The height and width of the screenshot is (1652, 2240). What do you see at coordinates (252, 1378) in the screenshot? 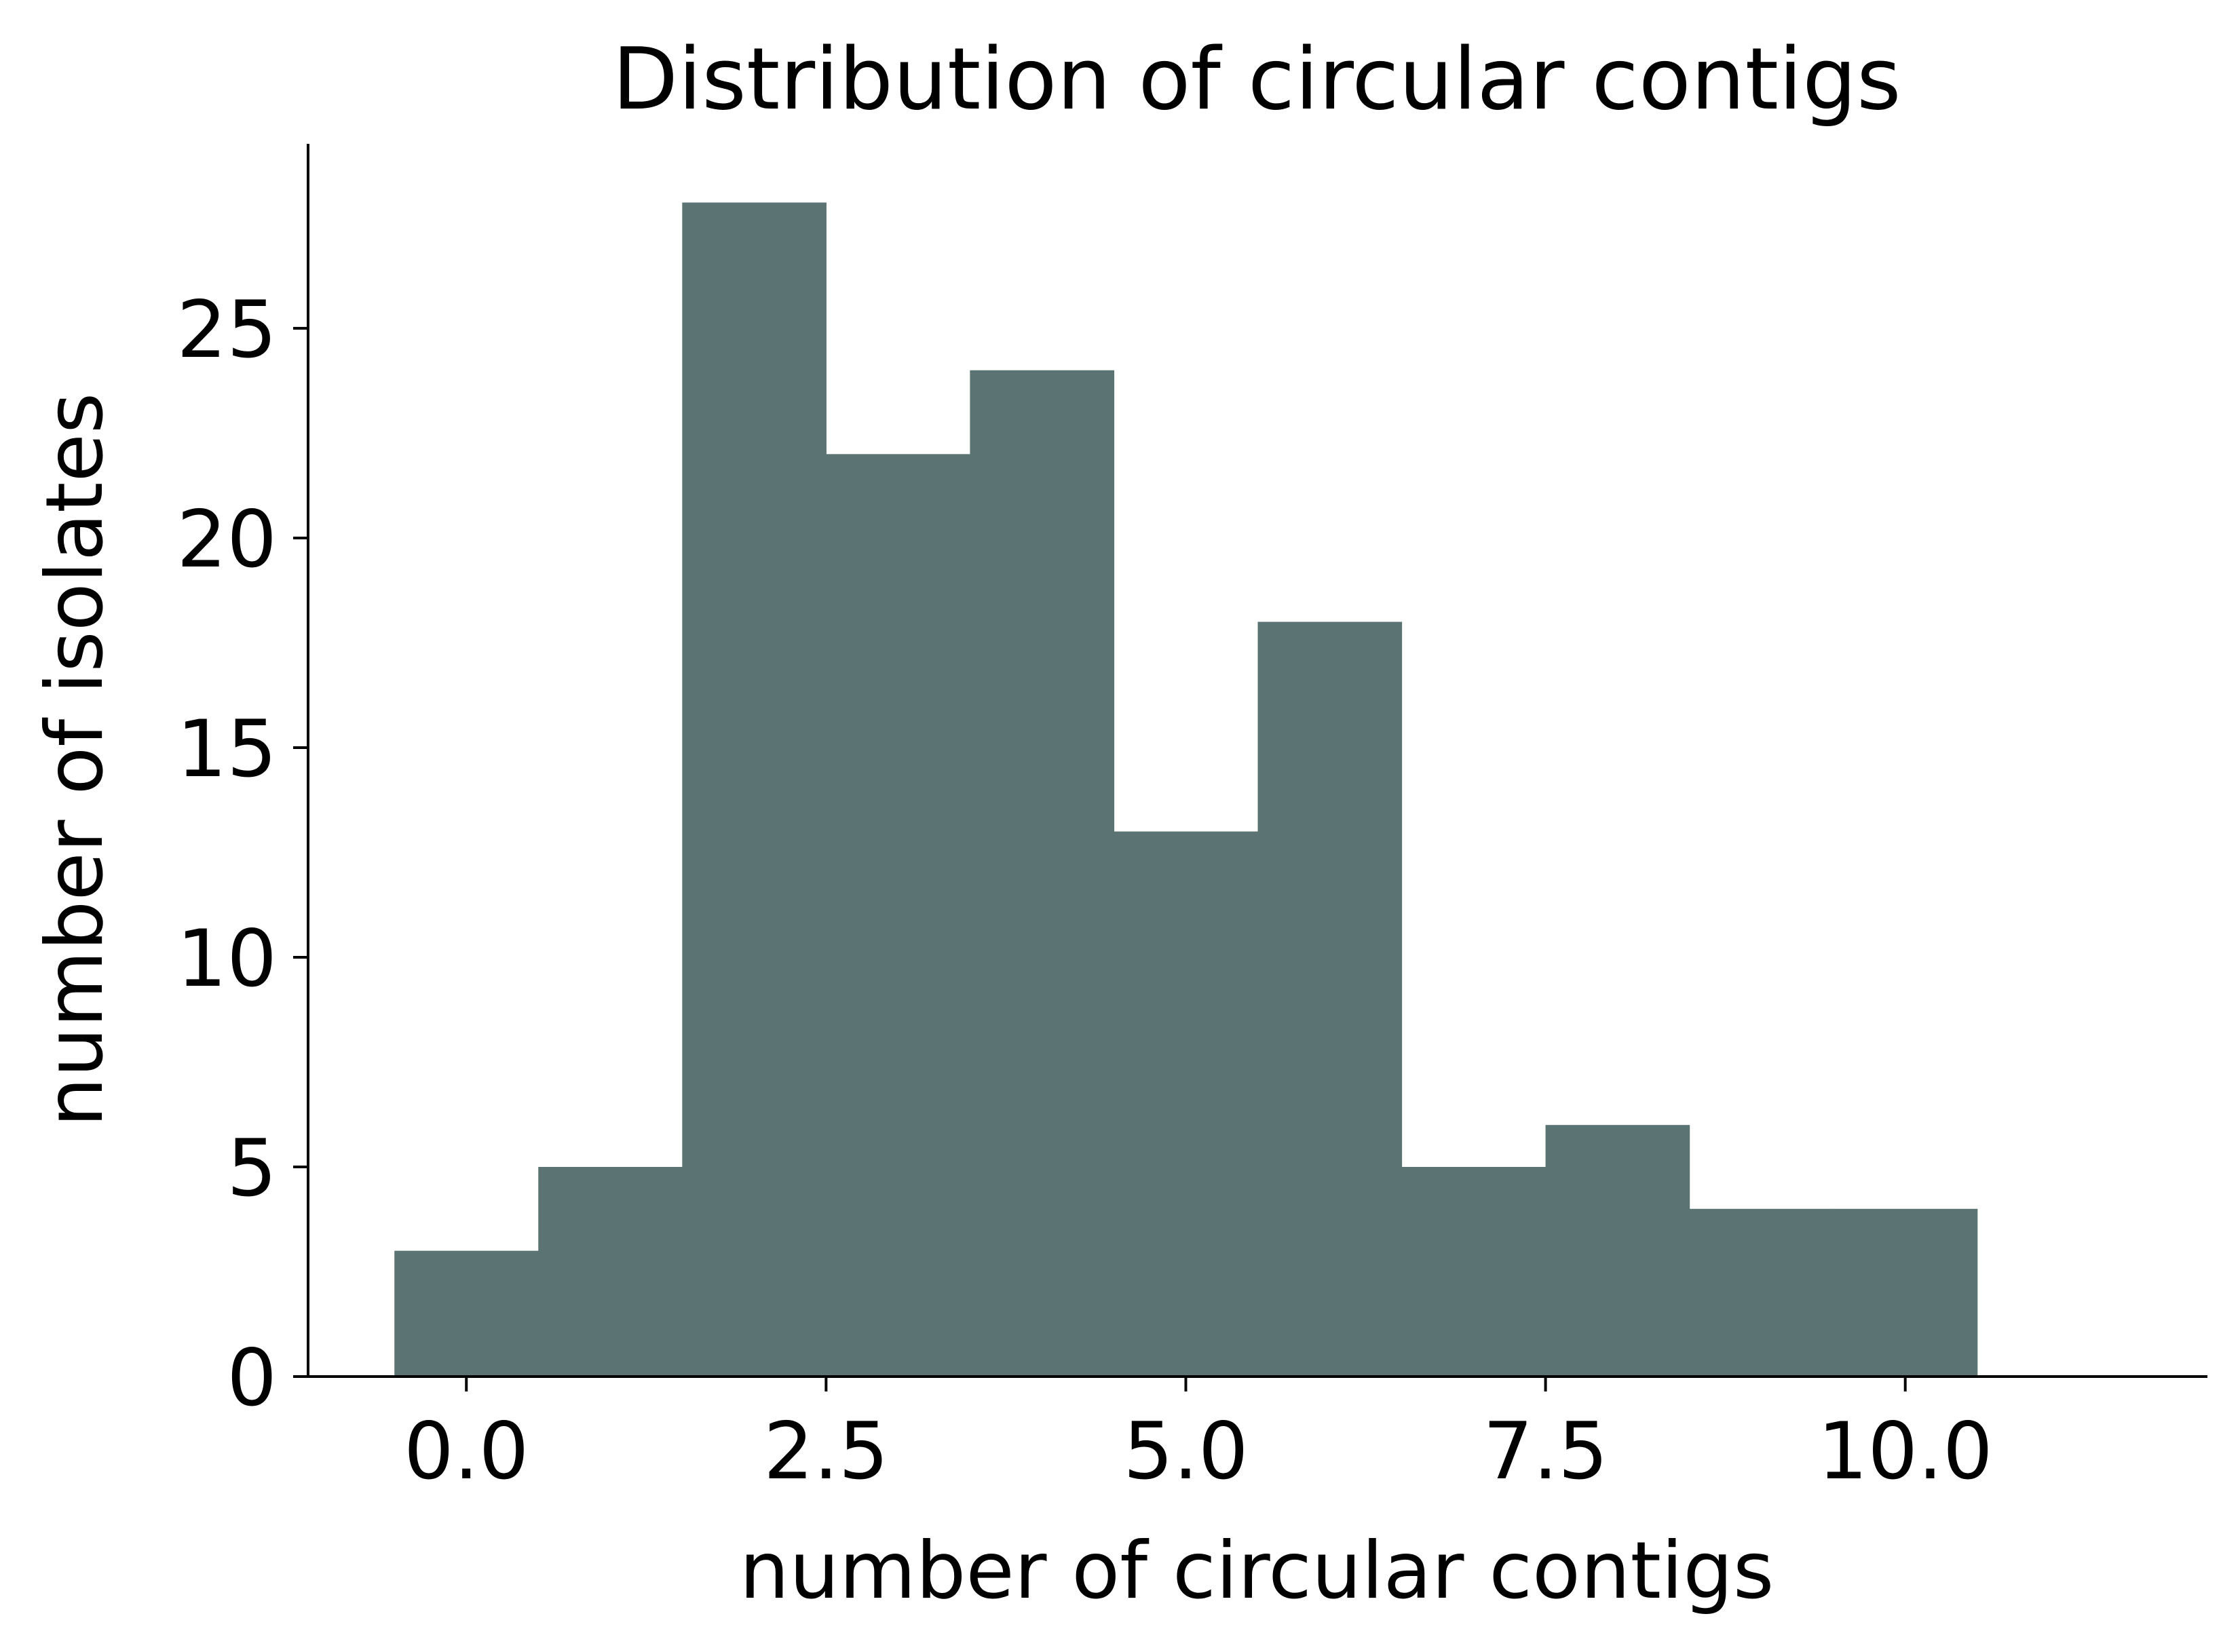
I see `y-tick-label: 0` at bounding box center [252, 1378].